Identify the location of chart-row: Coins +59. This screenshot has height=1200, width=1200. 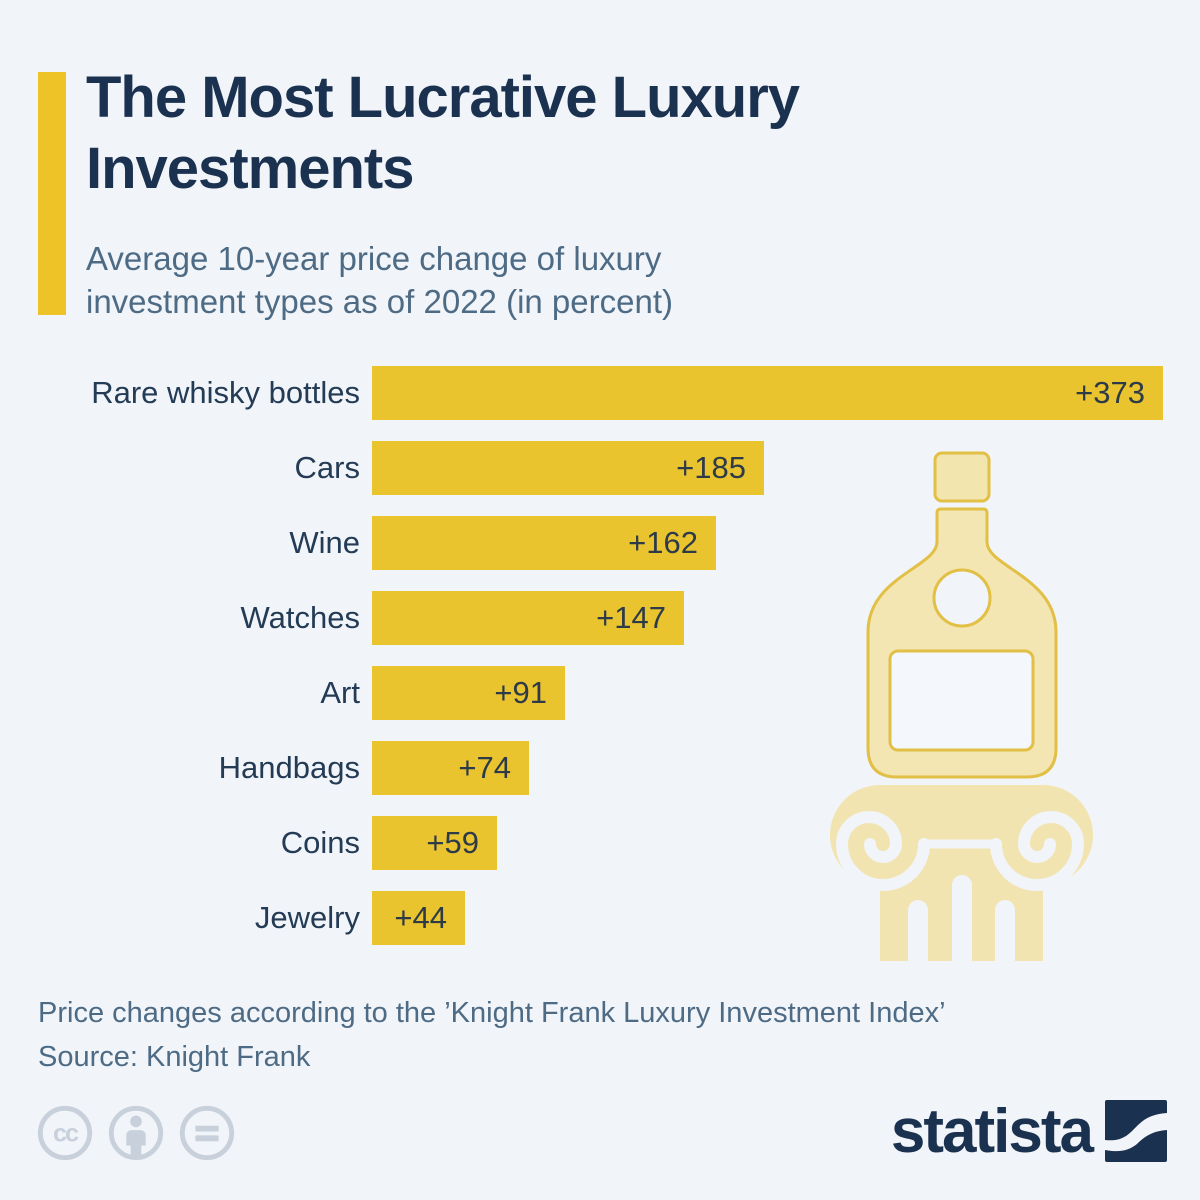
(600, 843).